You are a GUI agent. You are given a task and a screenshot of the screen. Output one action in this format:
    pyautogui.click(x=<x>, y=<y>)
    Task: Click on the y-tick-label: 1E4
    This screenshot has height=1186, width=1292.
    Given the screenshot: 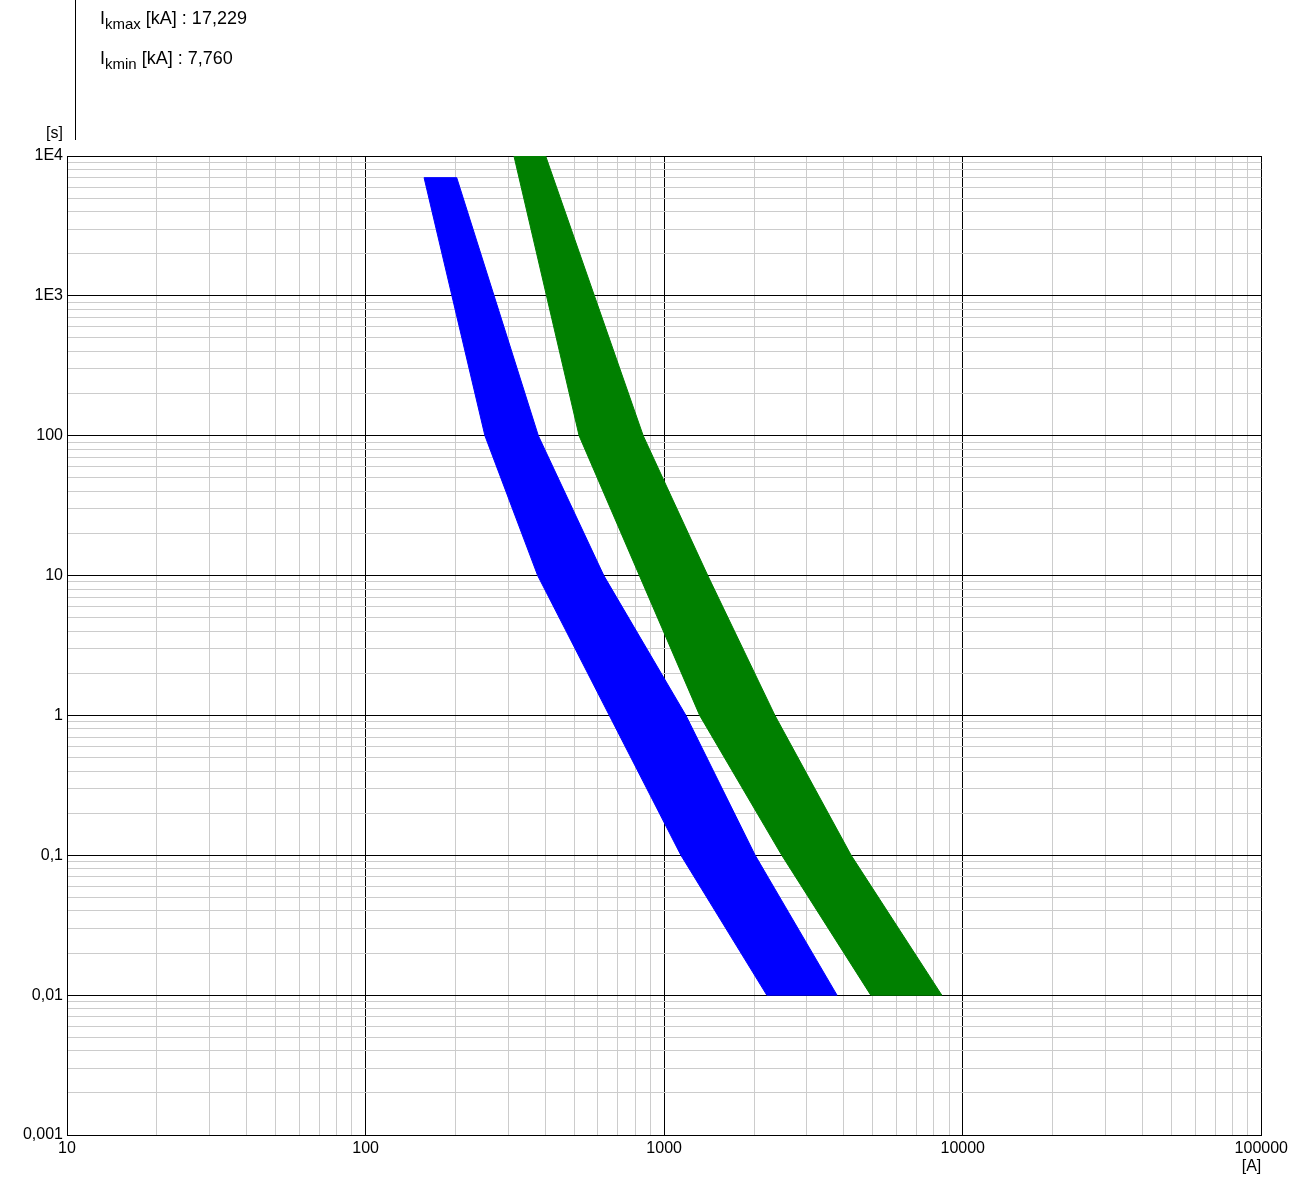 What is the action you would take?
    pyautogui.click(x=49, y=155)
    